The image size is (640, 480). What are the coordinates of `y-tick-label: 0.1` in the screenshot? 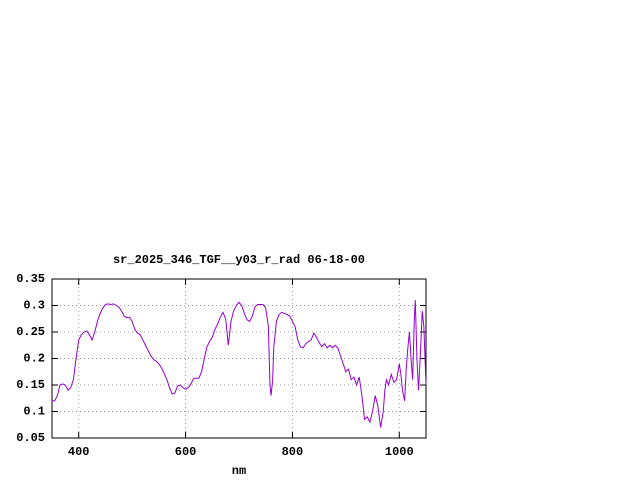 It's located at (34, 412).